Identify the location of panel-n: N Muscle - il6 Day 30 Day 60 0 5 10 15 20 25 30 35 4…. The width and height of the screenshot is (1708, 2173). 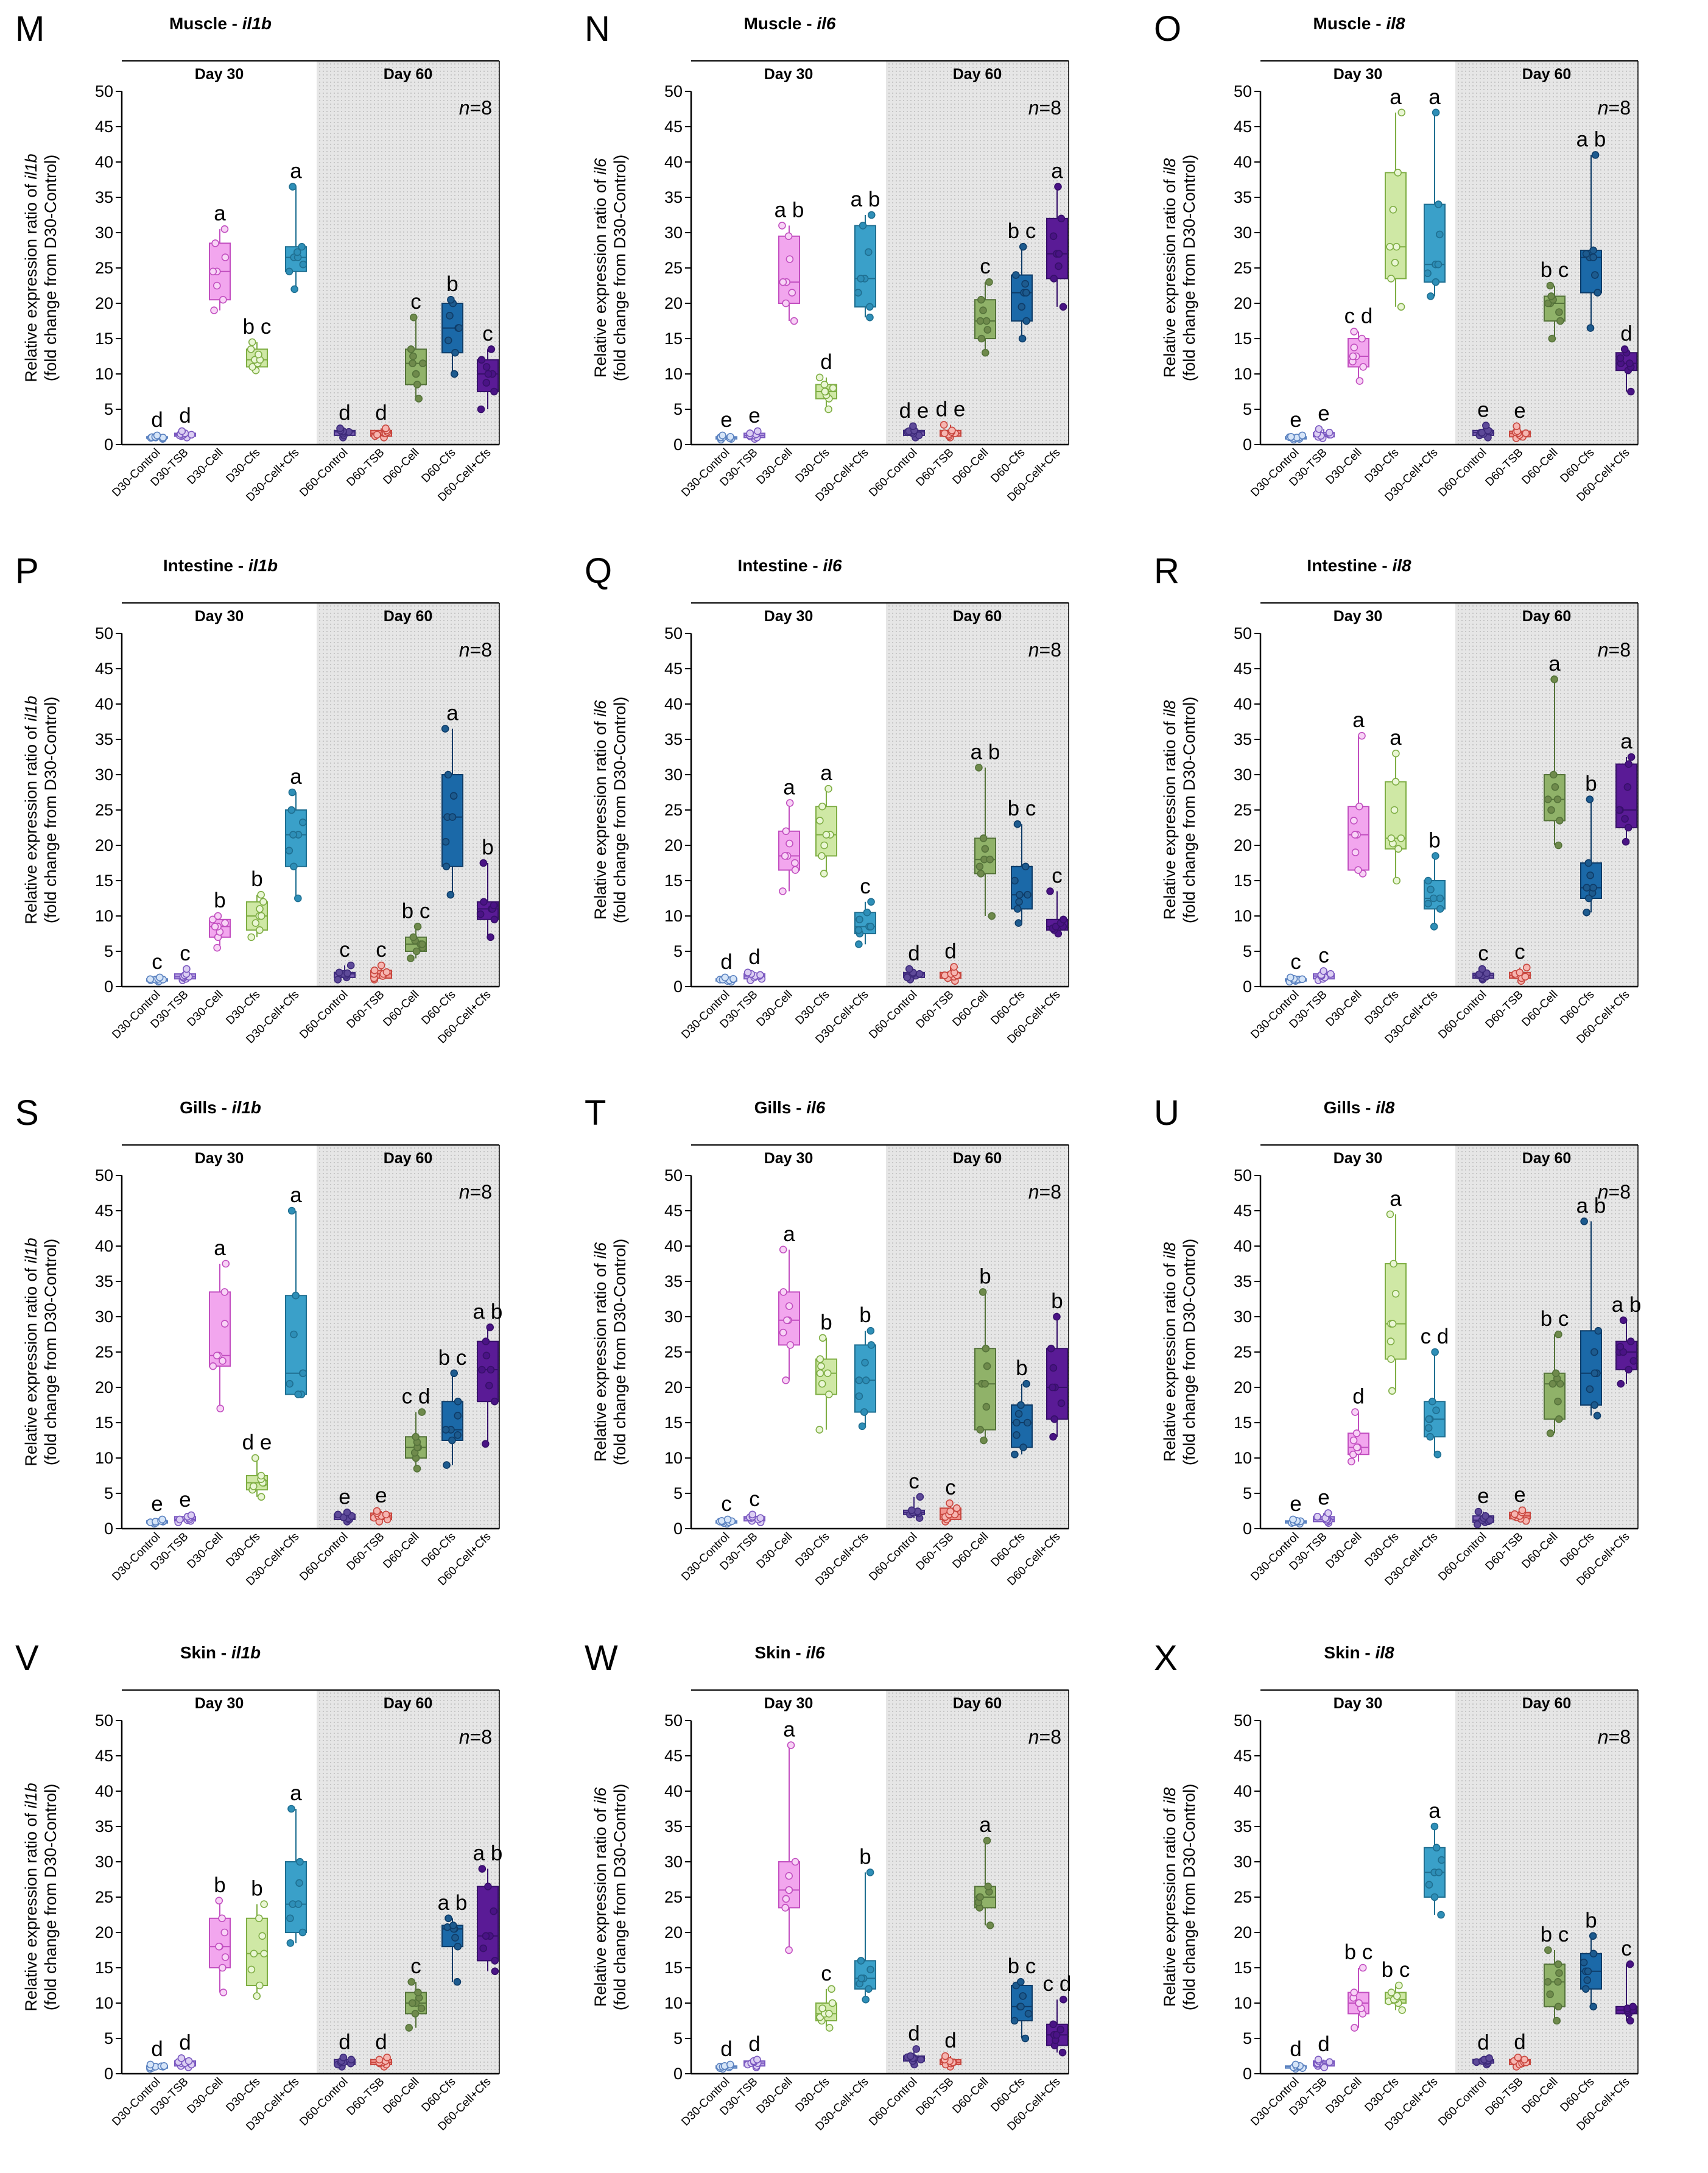
(827, 256).